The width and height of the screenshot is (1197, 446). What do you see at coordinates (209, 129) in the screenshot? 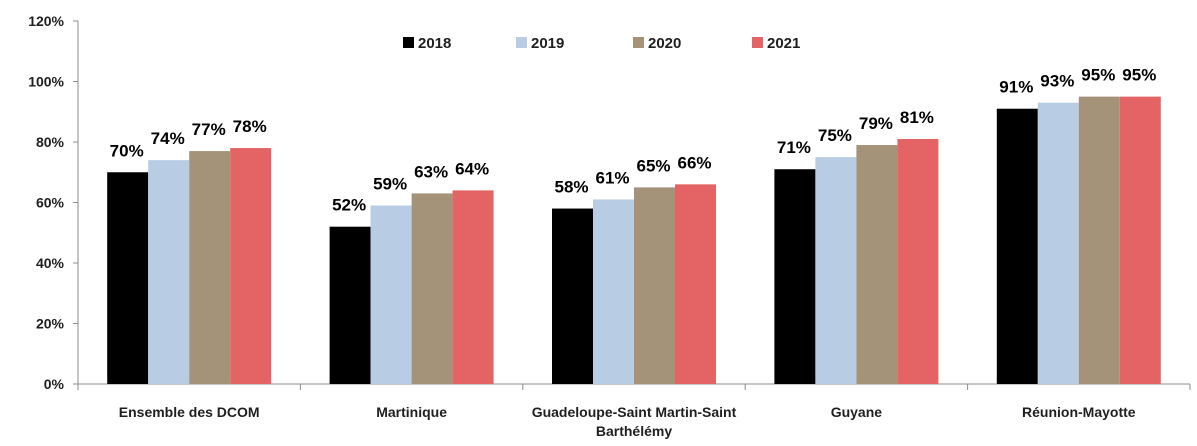
I see `data-label: 77%` at bounding box center [209, 129].